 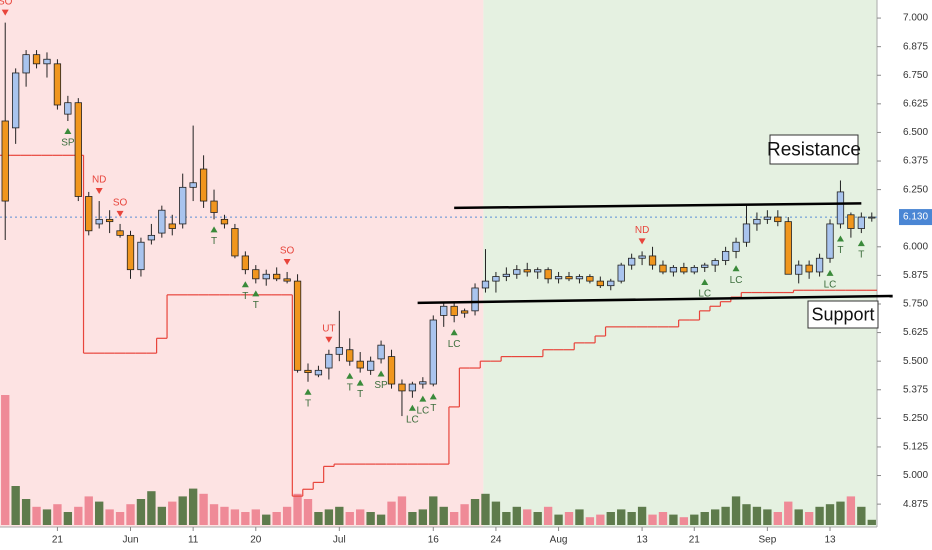 What do you see at coordinates (915, 246) in the screenshot?
I see `y-tick-label: 6.000` at bounding box center [915, 246].